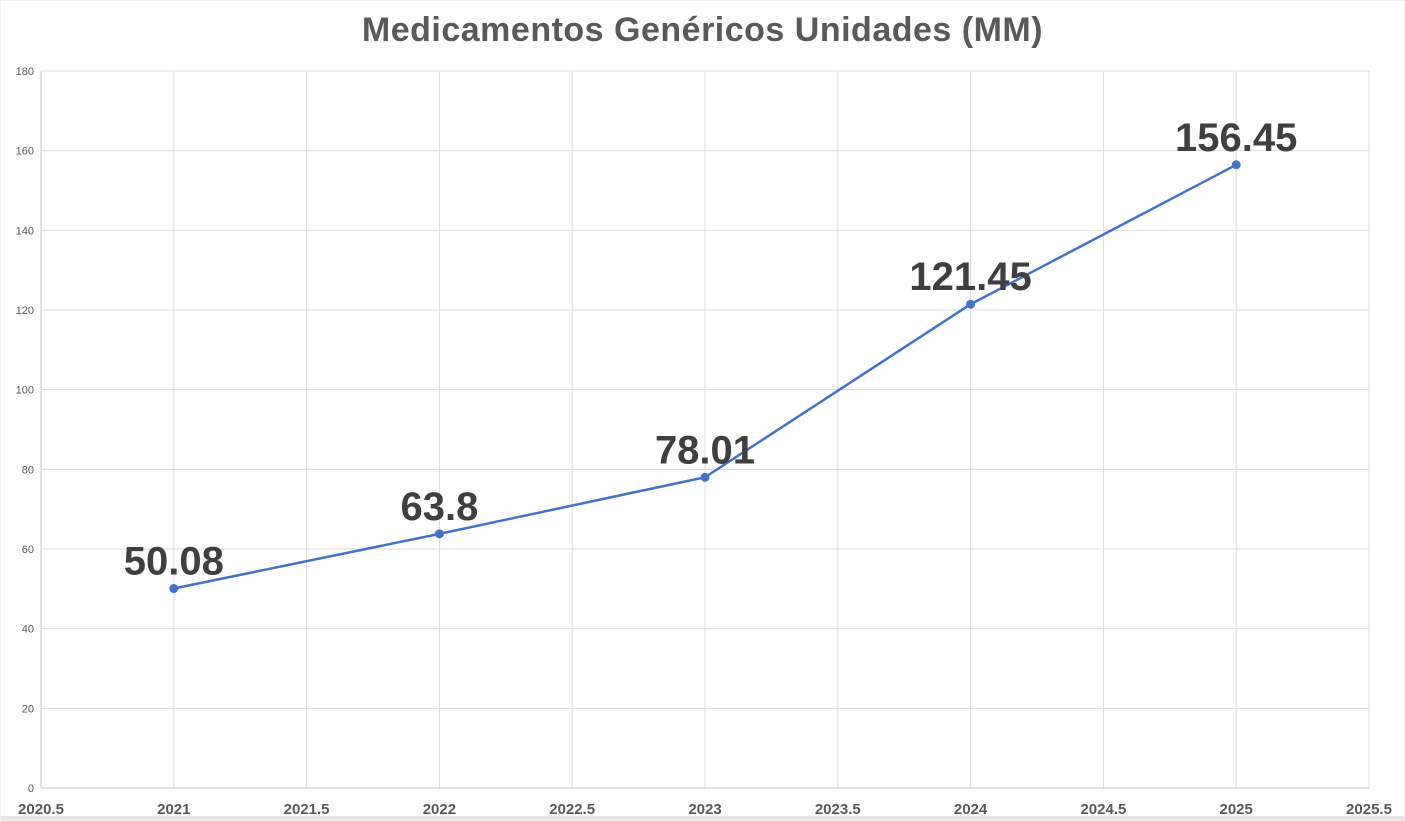  Describe the element at coordinates (173, 809) in the screenshot. I see `x-axis-tick-label: 2021` at that location.